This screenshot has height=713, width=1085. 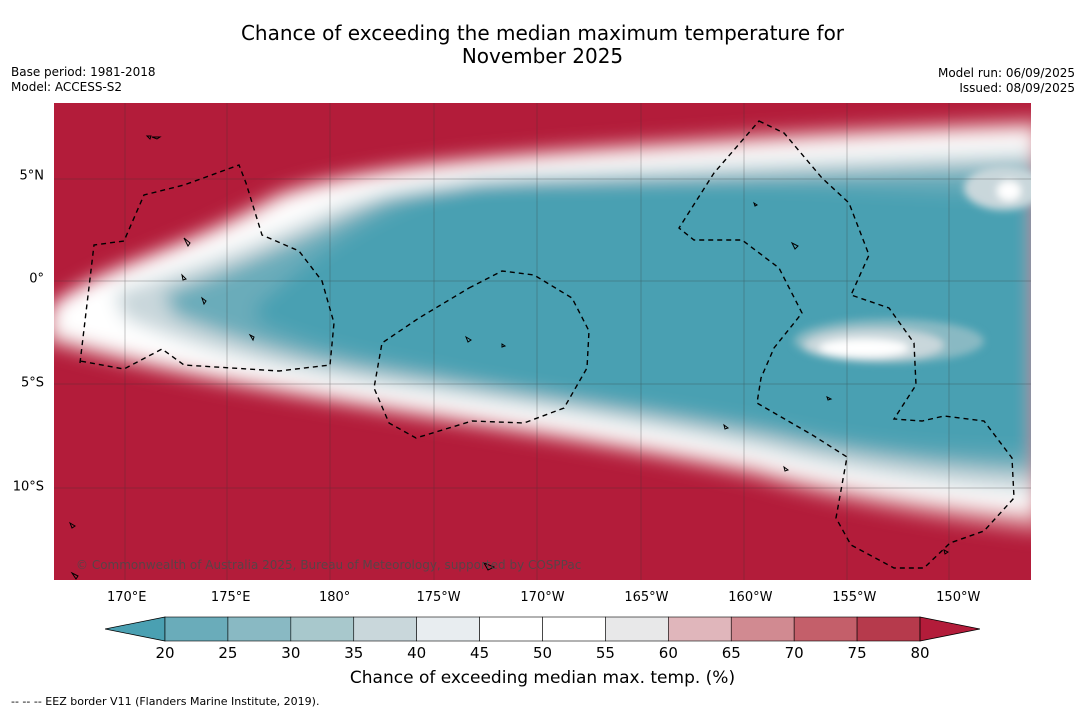 What do you see at coordinates (228, 653) in the screenshot?
I see `colorbar-tick-label: 25` at bounding box center [228, 653].